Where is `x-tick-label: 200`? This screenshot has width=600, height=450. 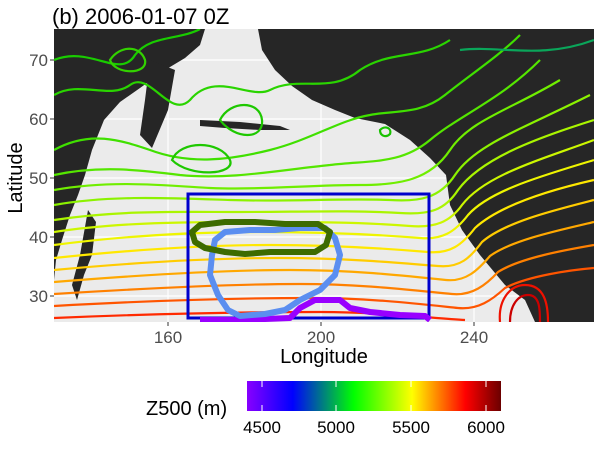
x-tick-label: 200 is located at coordinates (321, 337).